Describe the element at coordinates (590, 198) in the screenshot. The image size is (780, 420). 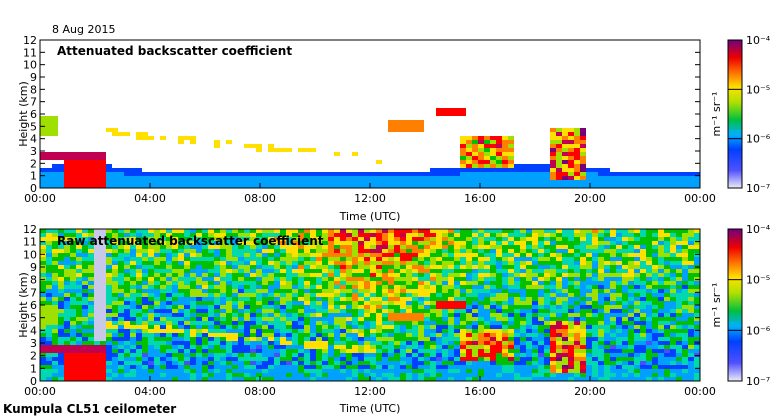
I see `x-tick-label: 20:00` at that location.